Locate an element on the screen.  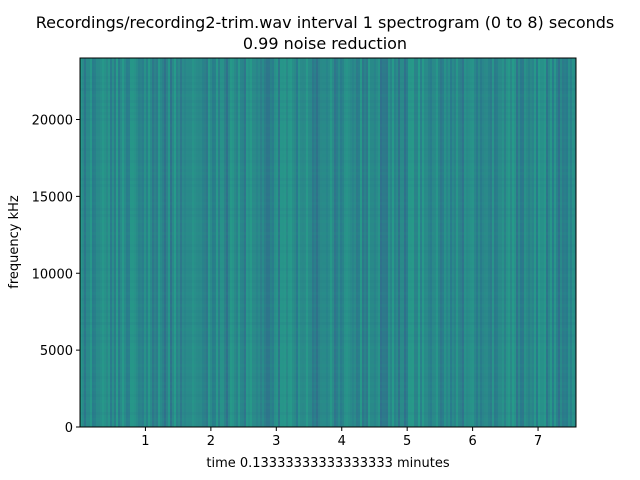
x-tick-label: 7 is located at coordinates (538, 441).